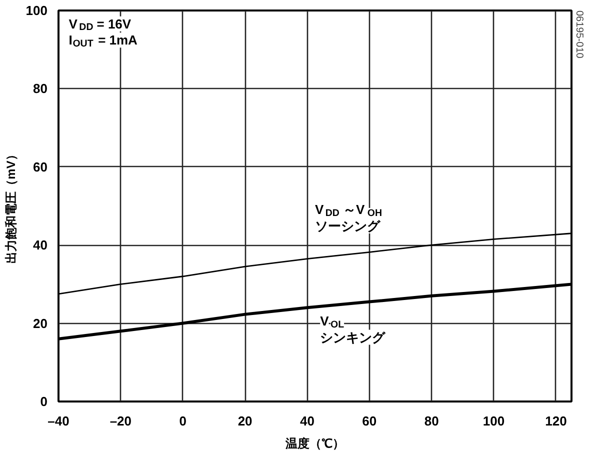 This screenshot has width=590, height=453. What do you see at coordinates (556, 421) in the screenshot?
I see `x-tick-label: 120` at bounding box center [556, 421].